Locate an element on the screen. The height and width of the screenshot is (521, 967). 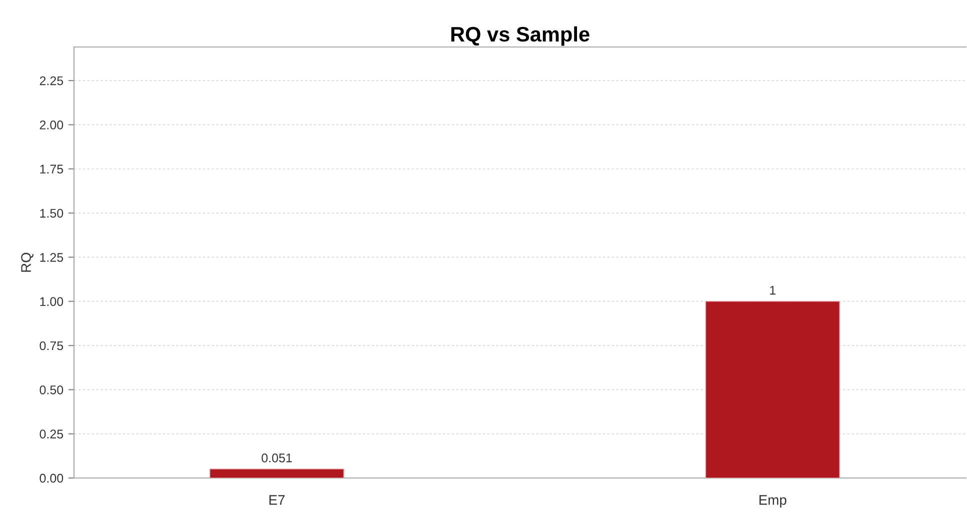
x-tick-label: E7 is located at coordinates (277, 500).